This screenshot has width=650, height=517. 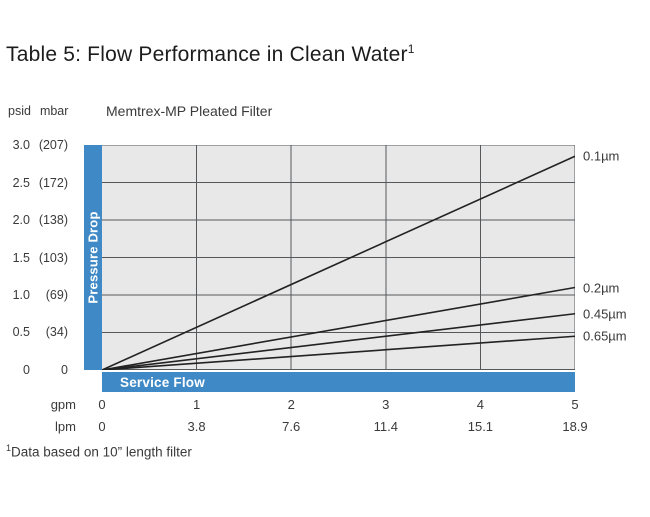 I want to click on y-tick-mbar: (34), so click(x=56, y=332).